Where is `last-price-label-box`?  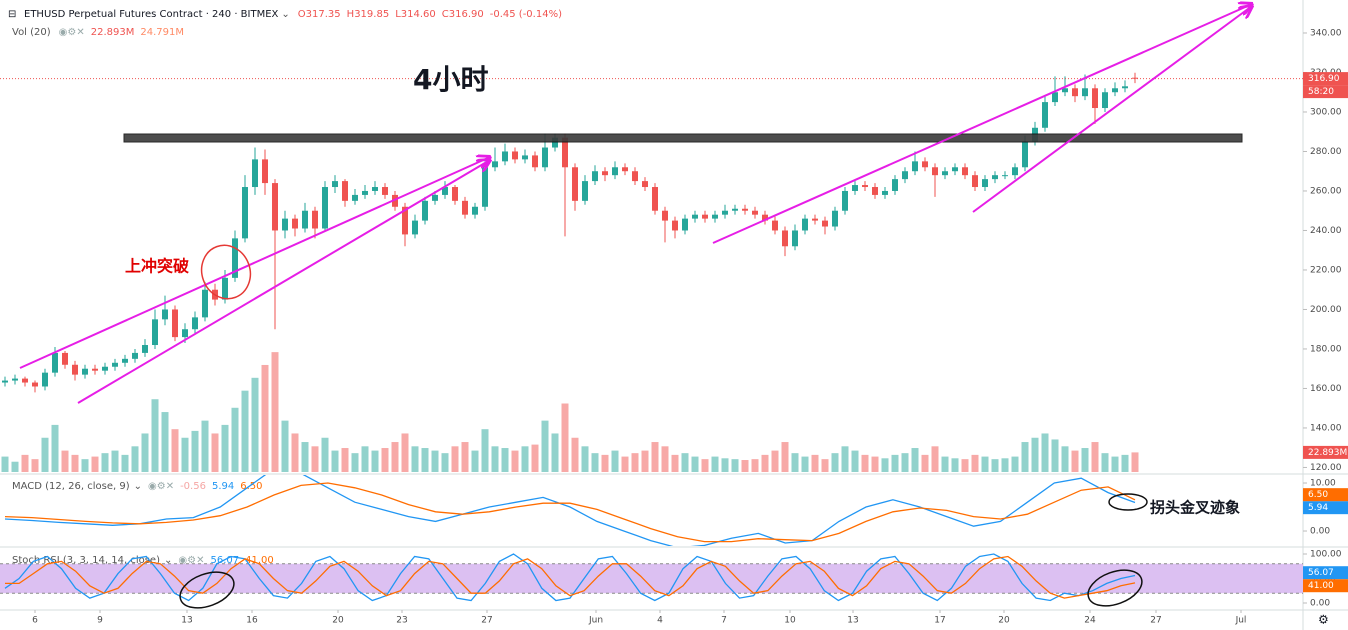 last-price-label-box is located at coordinates (1325, 79).